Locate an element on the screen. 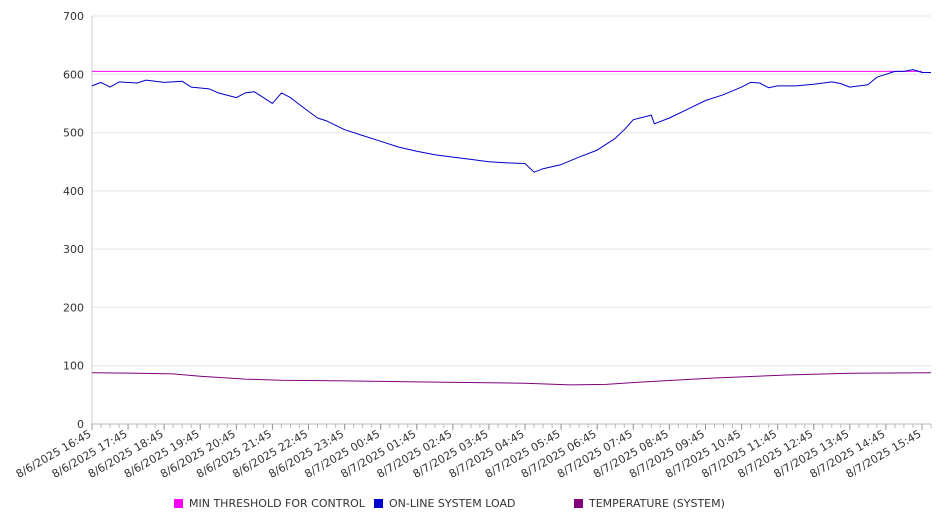 The height and width of the screenshot is (526, 946). y-tick-label: 500 is located at coordinates (73, 133).